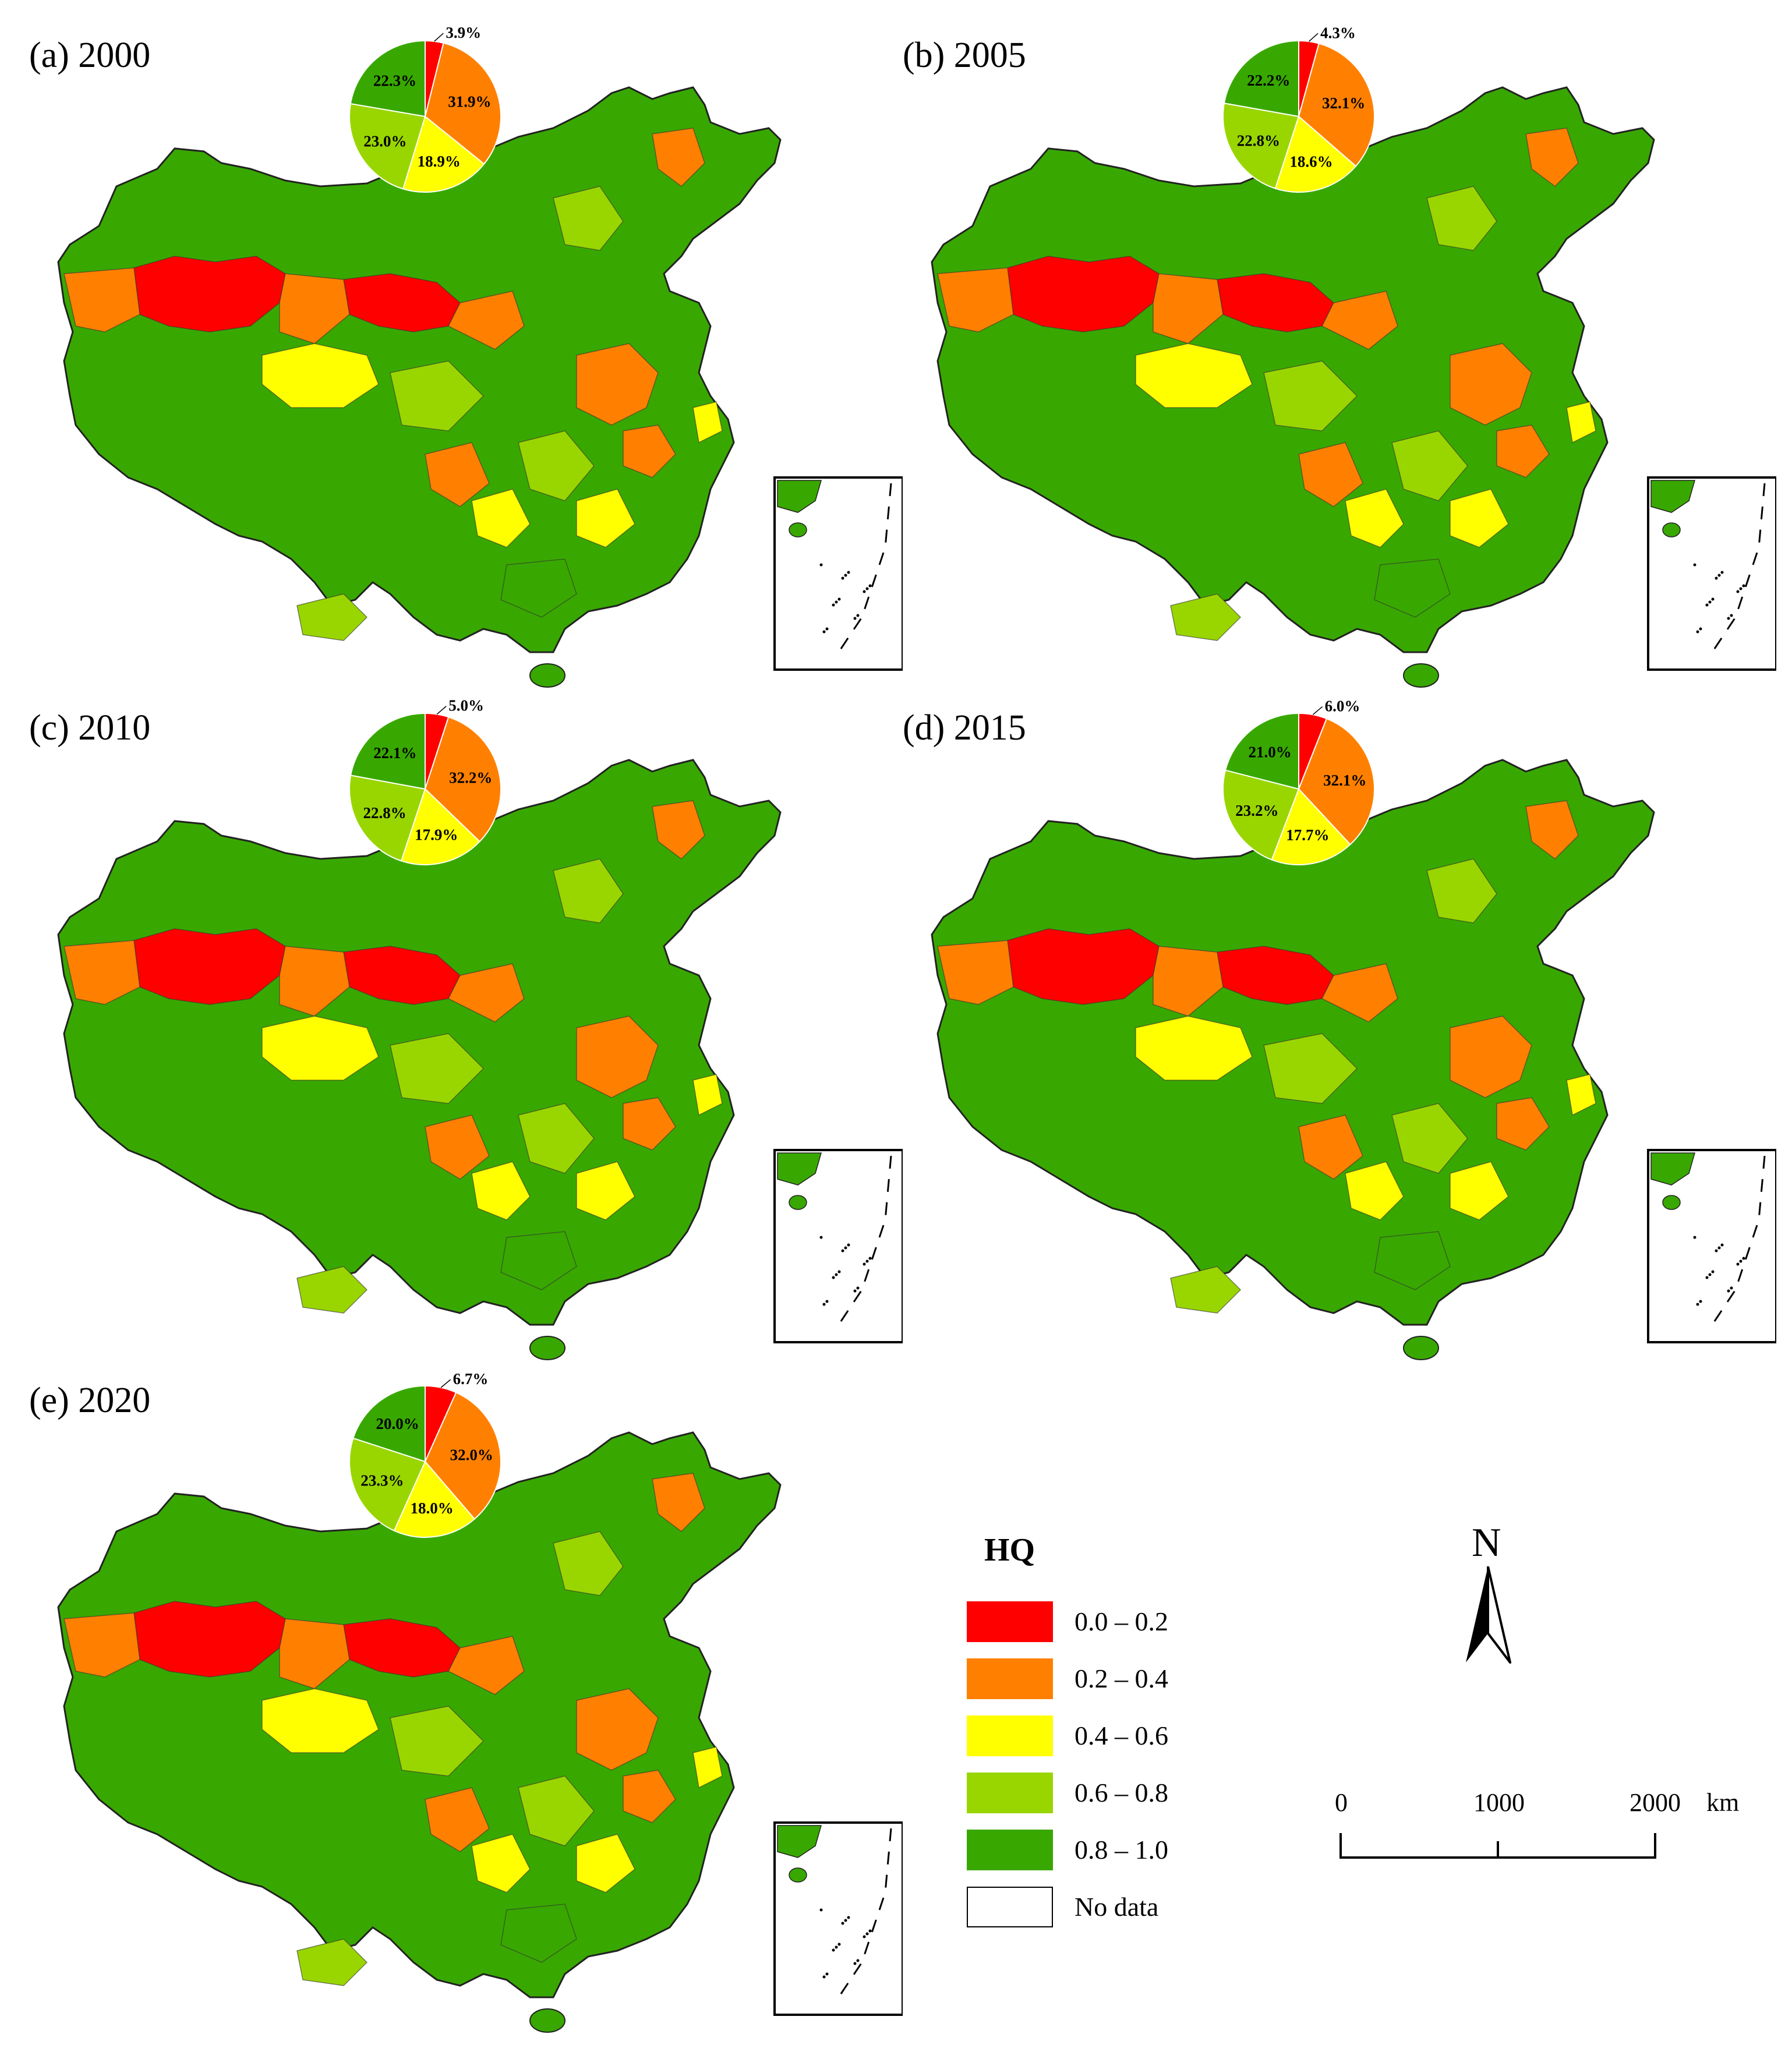  I want to click on scale-bar: 0 1000 2000 km, so click(1537, 1828).